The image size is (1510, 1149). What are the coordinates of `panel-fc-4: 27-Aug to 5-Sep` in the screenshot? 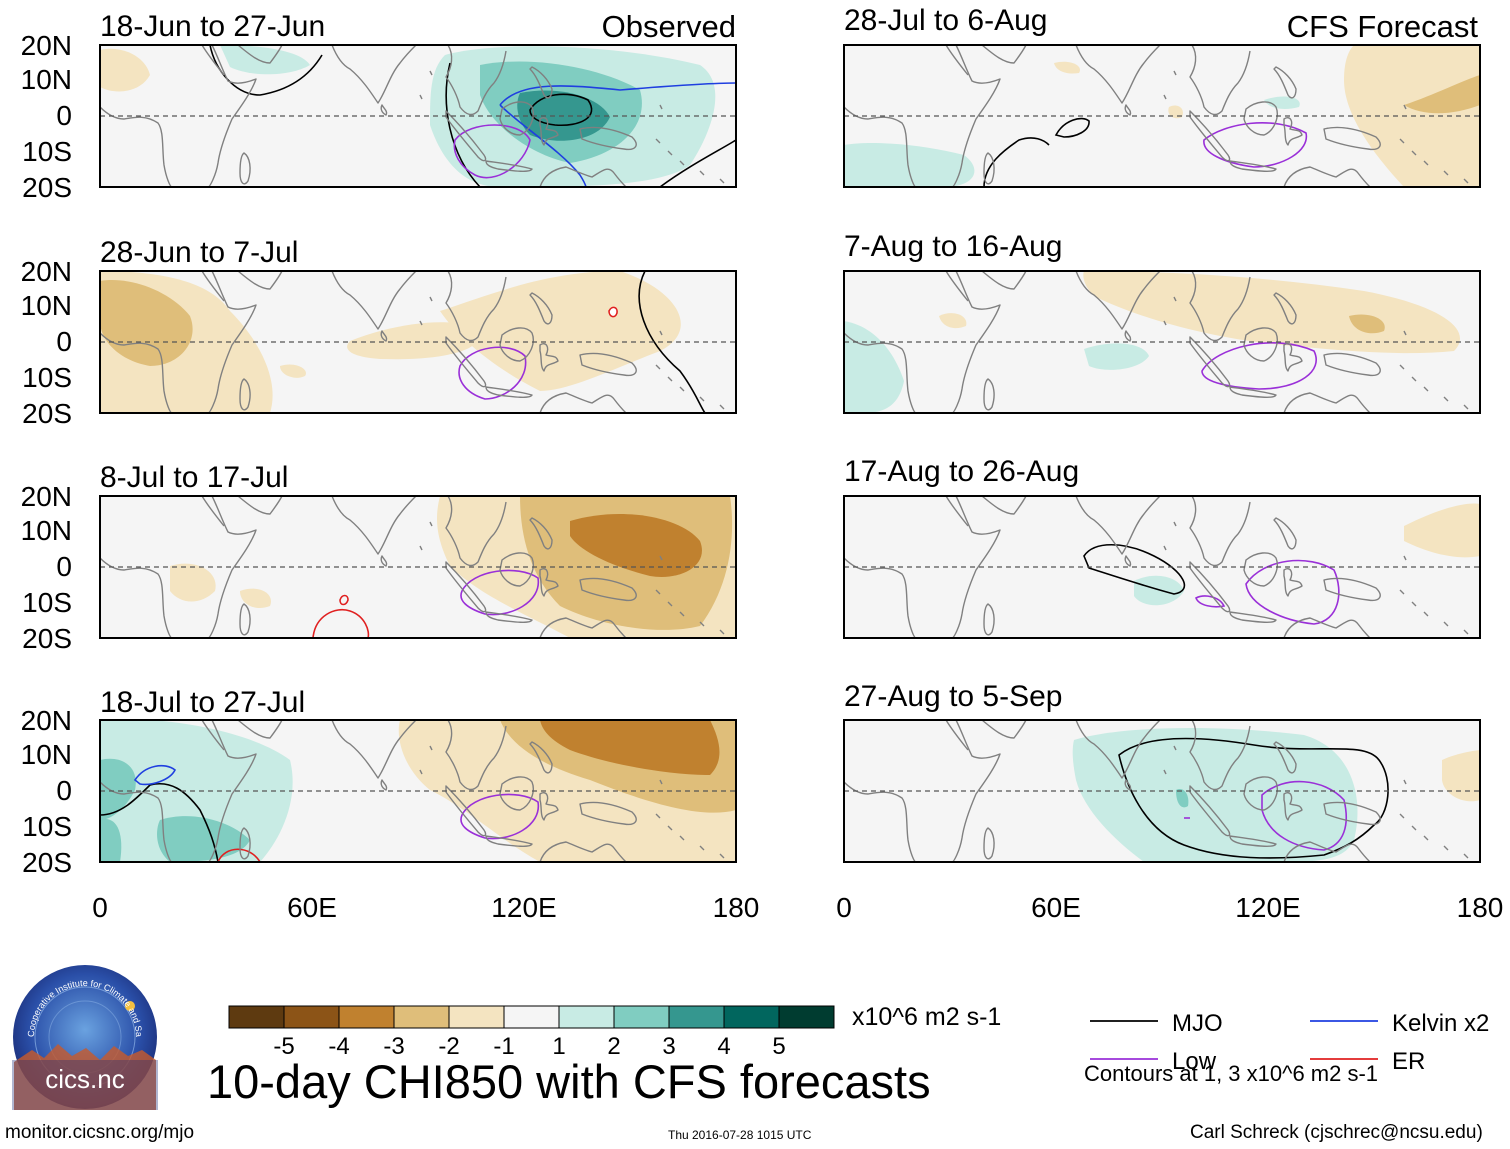 It's located at (1162, 771).